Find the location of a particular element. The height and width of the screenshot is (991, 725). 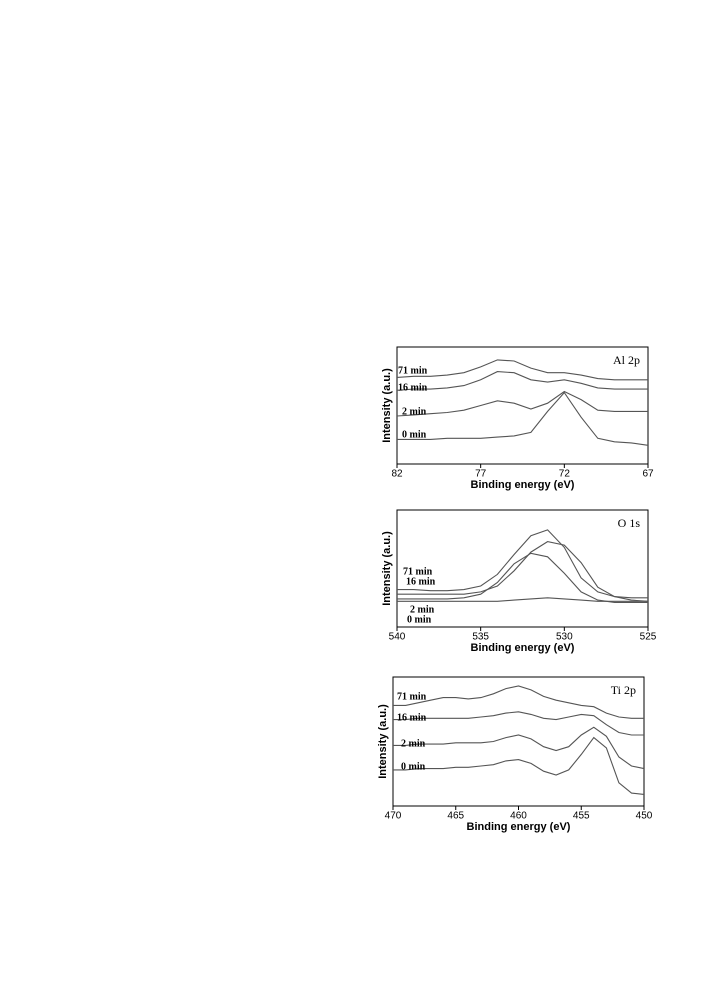

x-tick-label: 460 is located at coordinates (518, 816).